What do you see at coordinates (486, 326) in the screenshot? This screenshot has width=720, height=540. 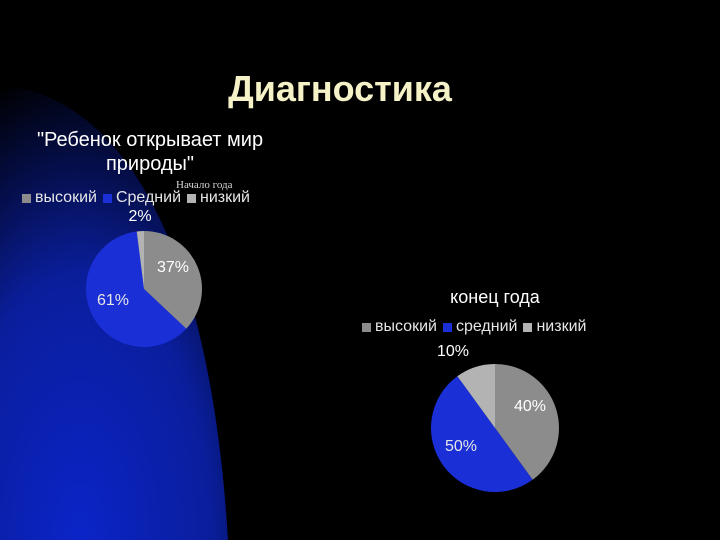 I see `legend-label: средний` at bounding box center [486, 326].